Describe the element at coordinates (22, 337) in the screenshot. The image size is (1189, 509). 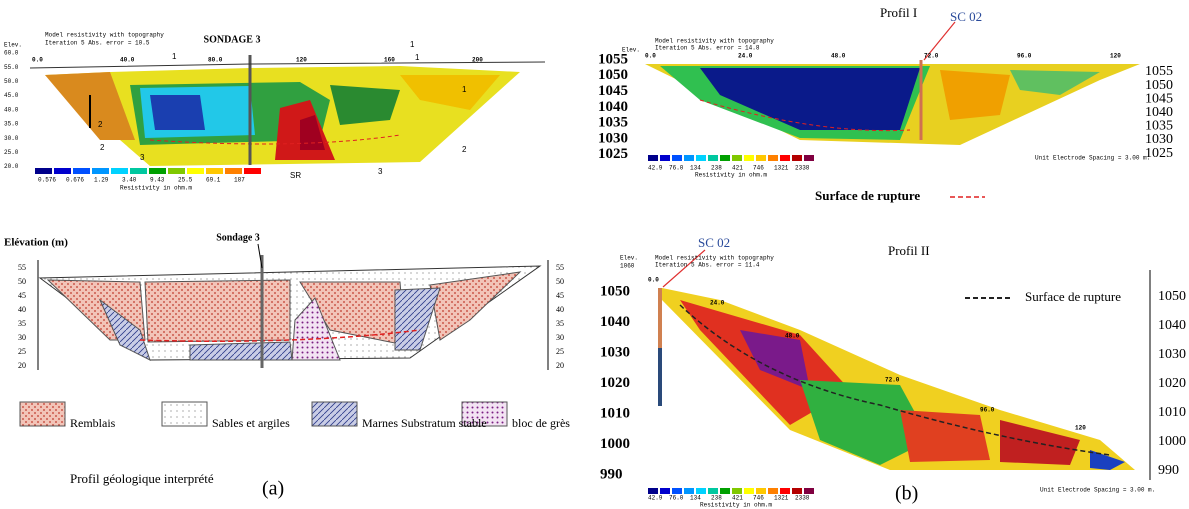
I see `elevation-tick: 30` at that location.